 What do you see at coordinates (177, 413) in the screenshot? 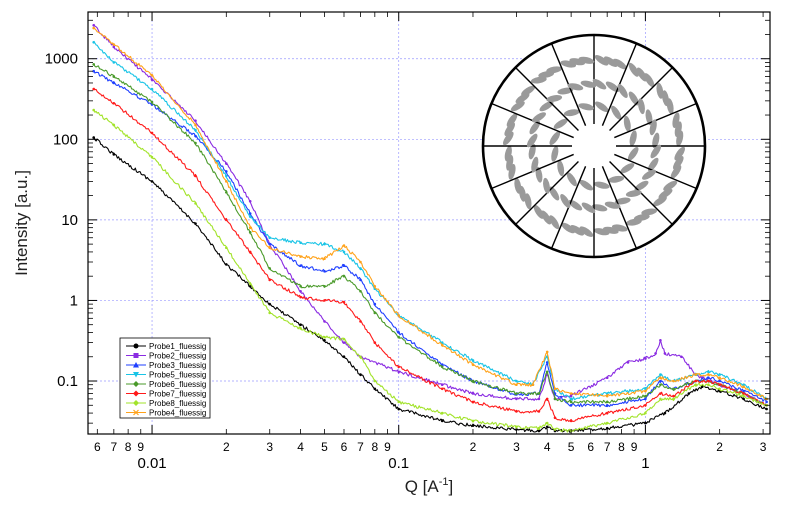
I see `legend-entry-label: Probe4_fluessig` at bounding box center [177, 413].